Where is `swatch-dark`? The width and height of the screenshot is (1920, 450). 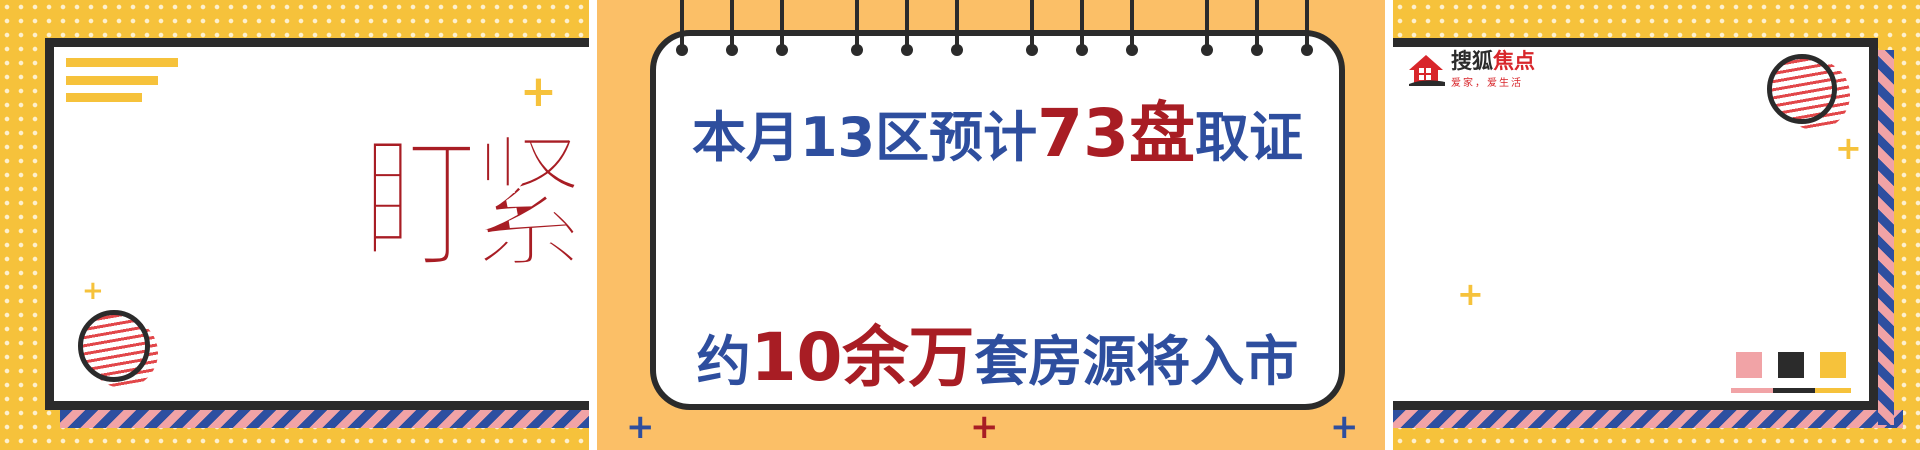 swatch-dark is located at coordinates (1791, 365).